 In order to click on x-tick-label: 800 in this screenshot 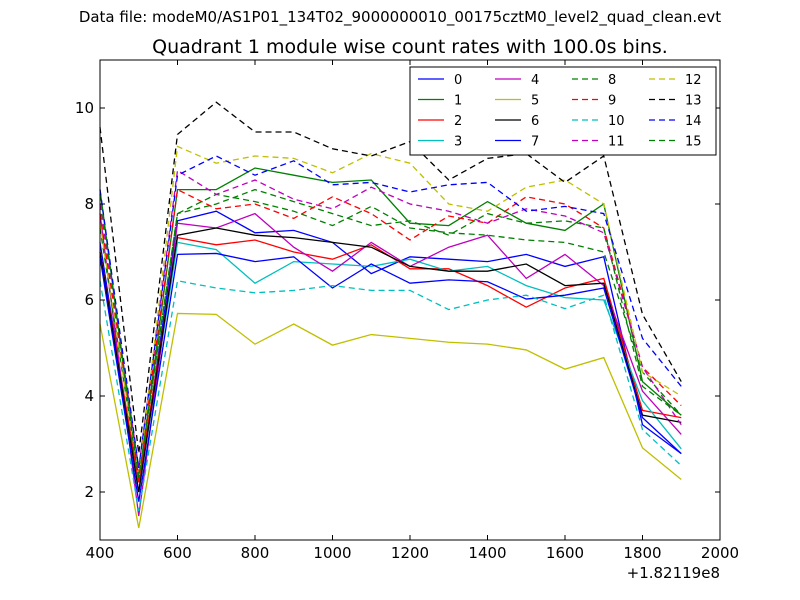, I will do `click(255, 553)`.